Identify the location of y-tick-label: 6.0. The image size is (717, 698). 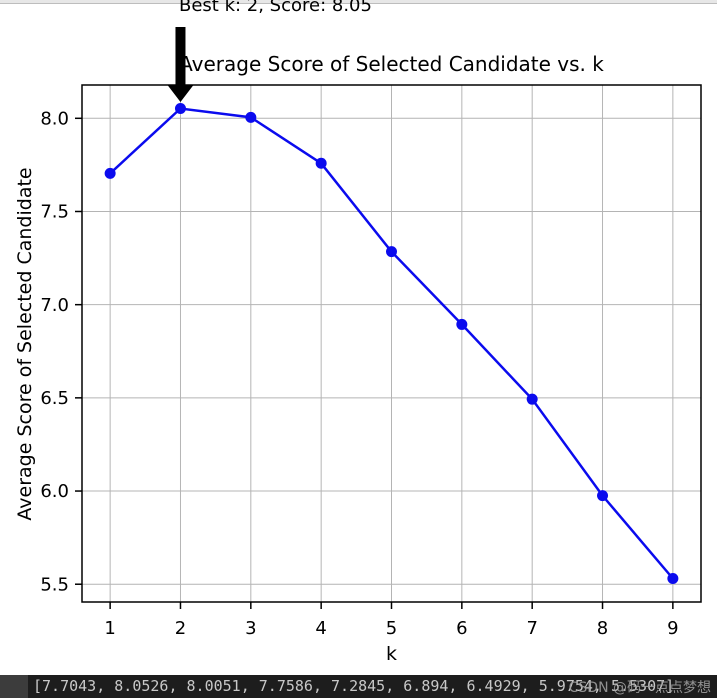
(54, 491).